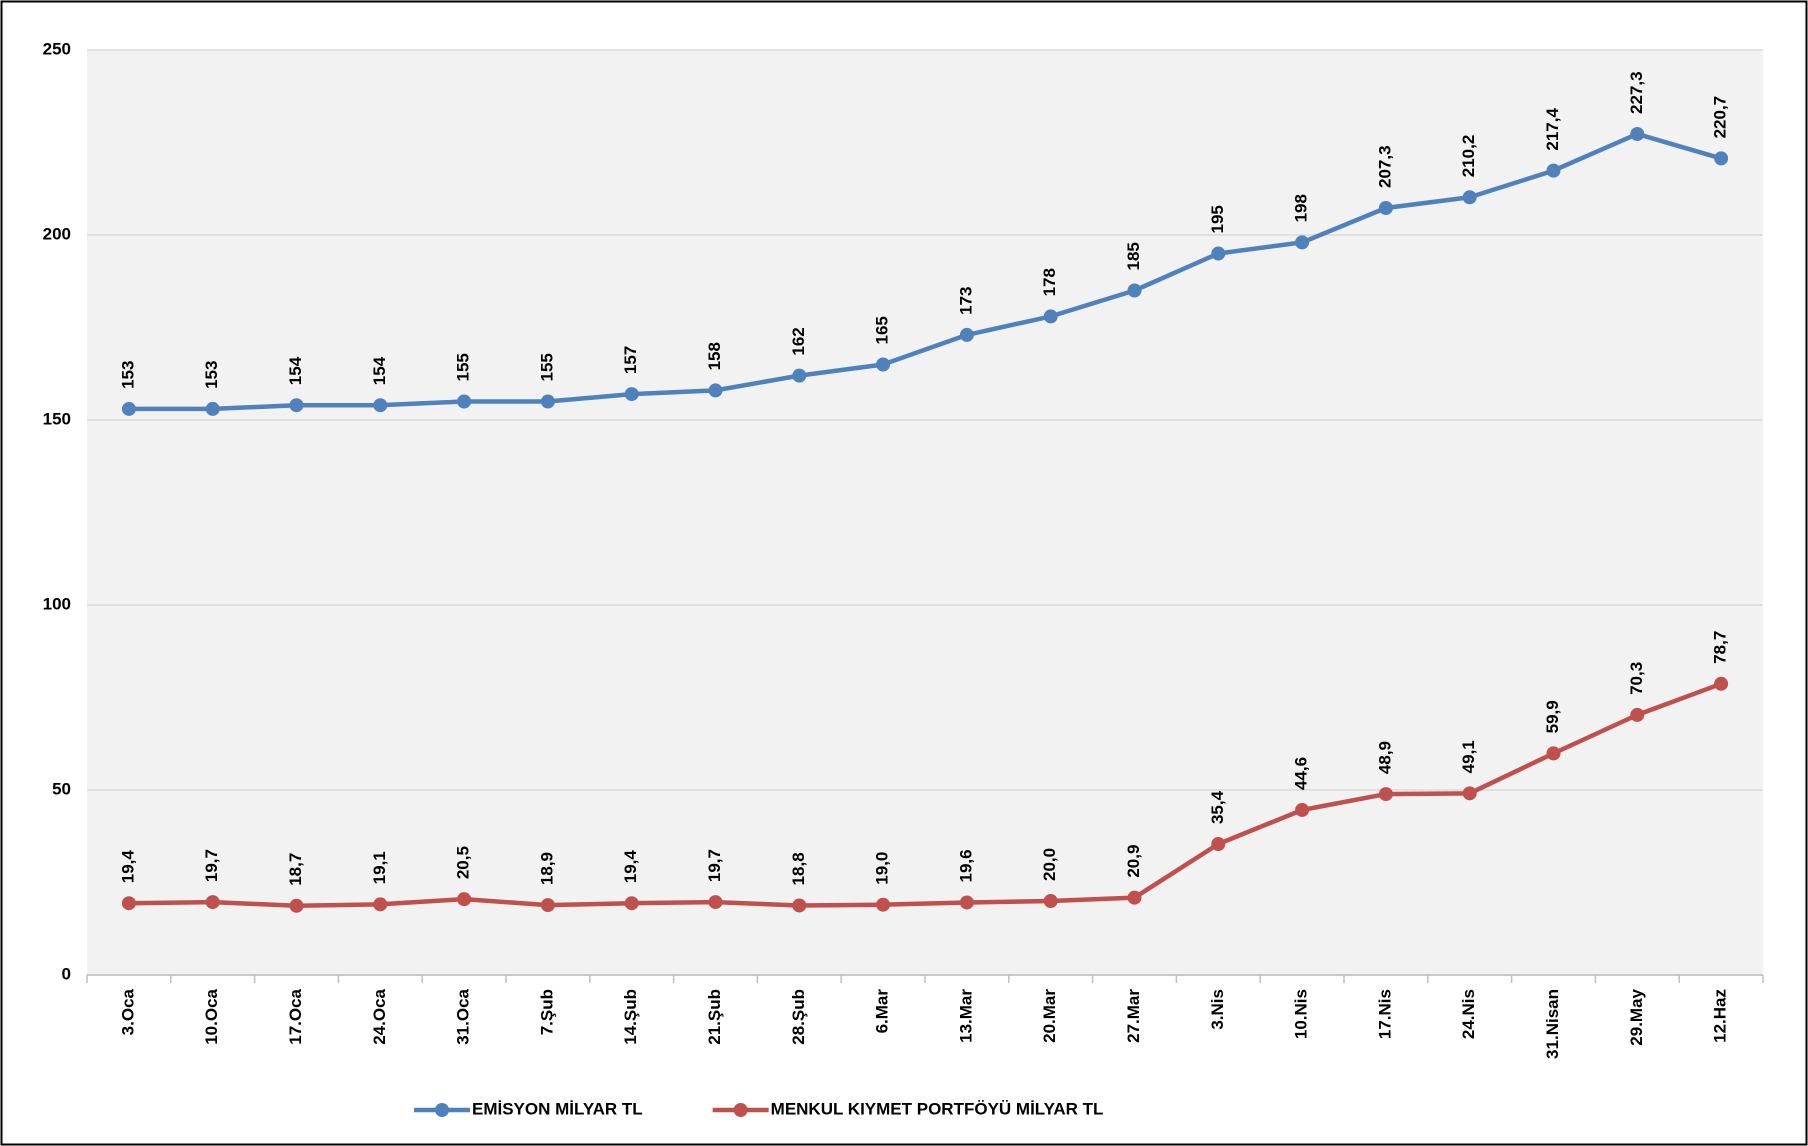  I want to click on x-tick-label: 3.Nis, so click(1217, 1009).